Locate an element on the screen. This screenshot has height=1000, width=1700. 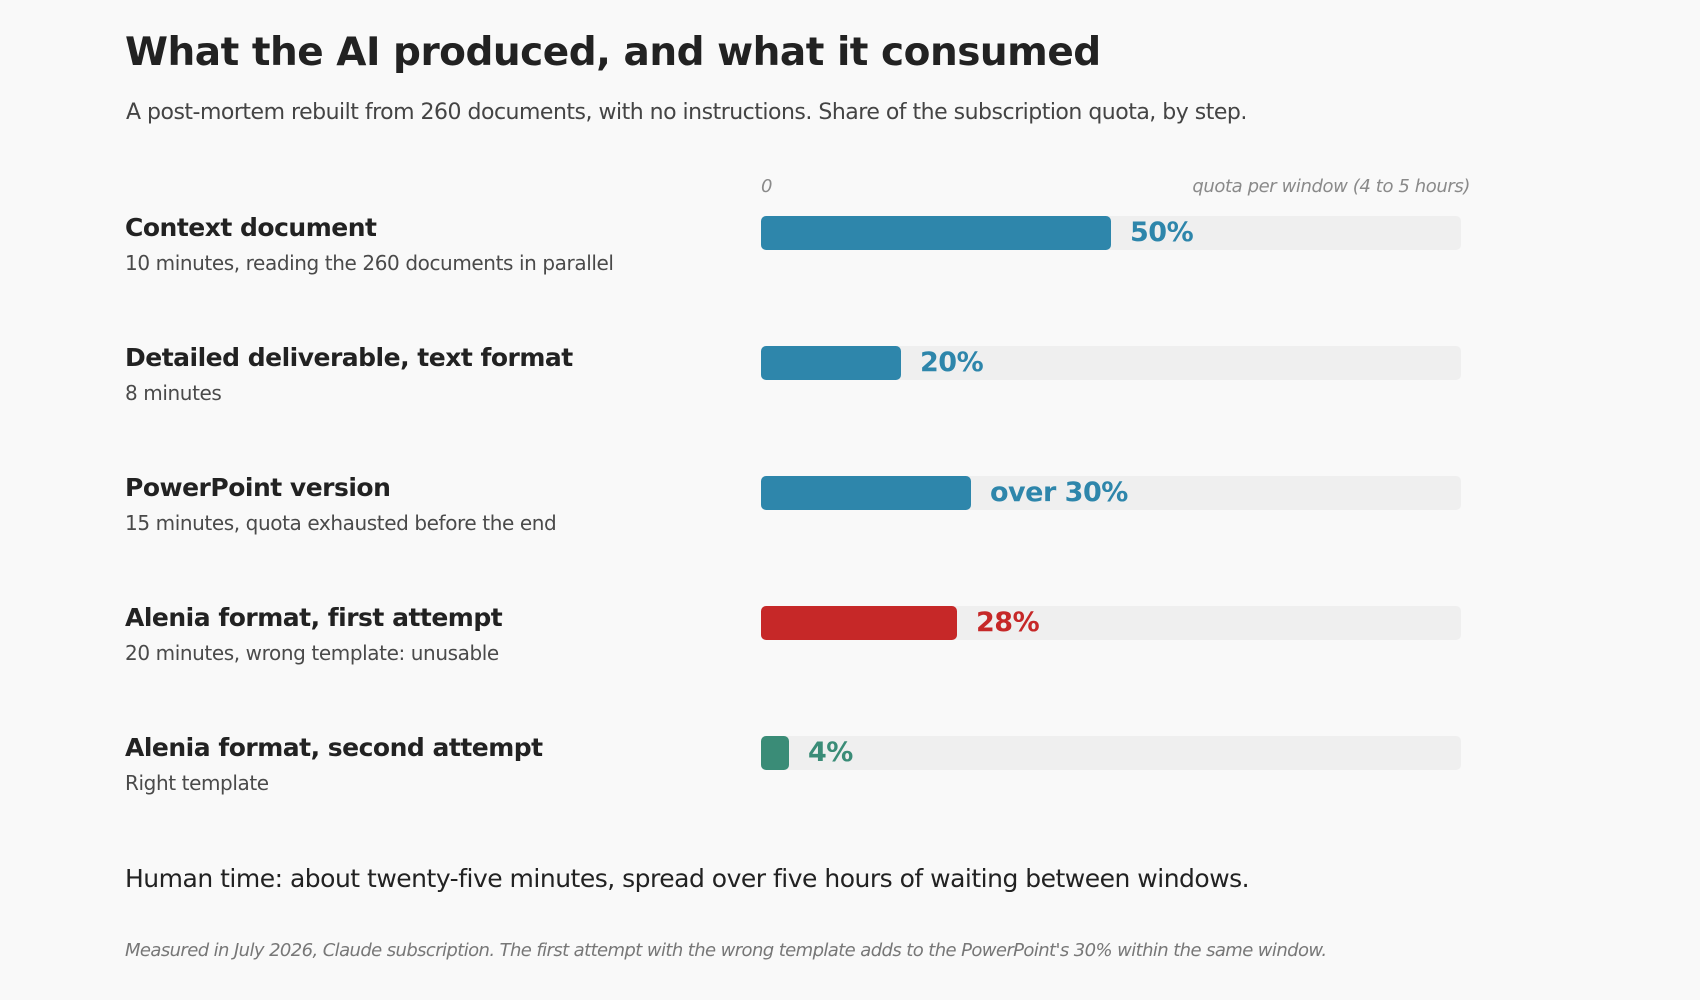
row-label: Detailed deliverable, text format is located at coordinates (349, 357).